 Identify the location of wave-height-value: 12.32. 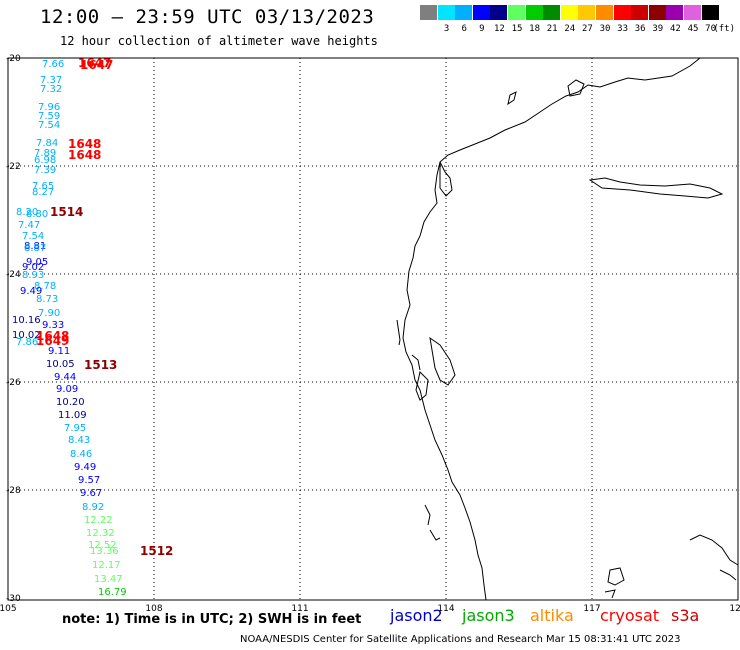
(100, 533).